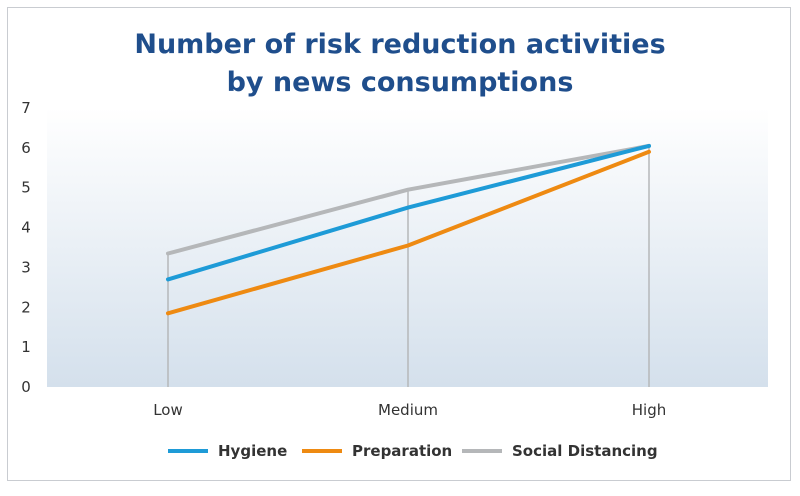 The width and height of the screenshot is (800, 496). I want to click on legend-item: Social Distancing, so click(560, 451).